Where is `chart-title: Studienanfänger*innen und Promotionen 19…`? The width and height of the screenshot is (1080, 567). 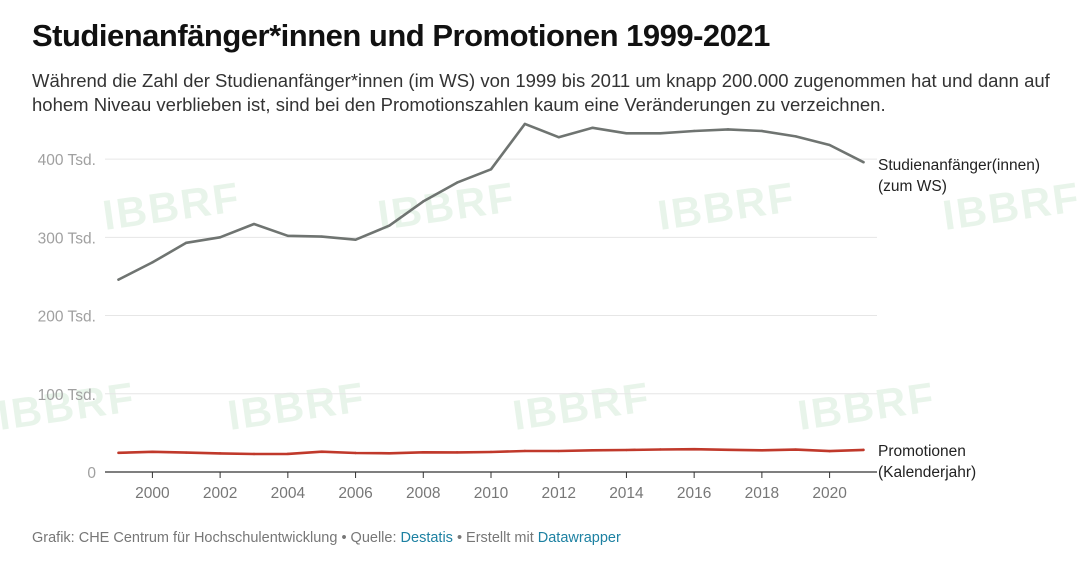 chart-title: Studienanfänger*innen und Promotionen 19… is located at coordinates (401, 35).